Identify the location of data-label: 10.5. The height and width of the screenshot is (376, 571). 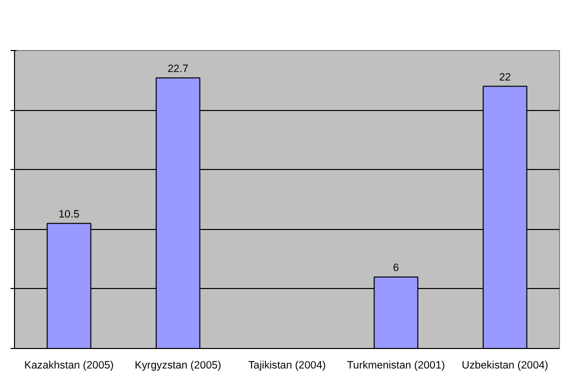
(69, 214).